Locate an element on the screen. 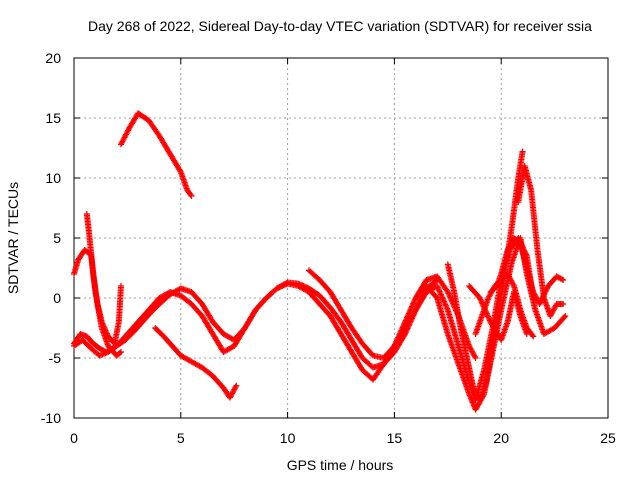  y-tick-label: 5 is located at coordinates (57, 238).